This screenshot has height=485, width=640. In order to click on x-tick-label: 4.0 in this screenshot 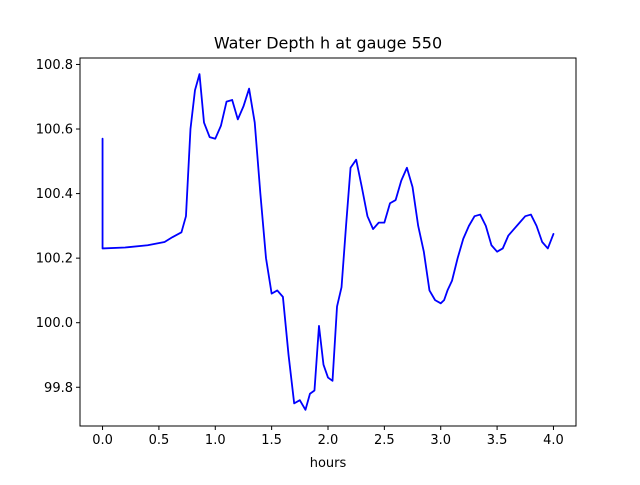, I will do `click(553, 440)`.